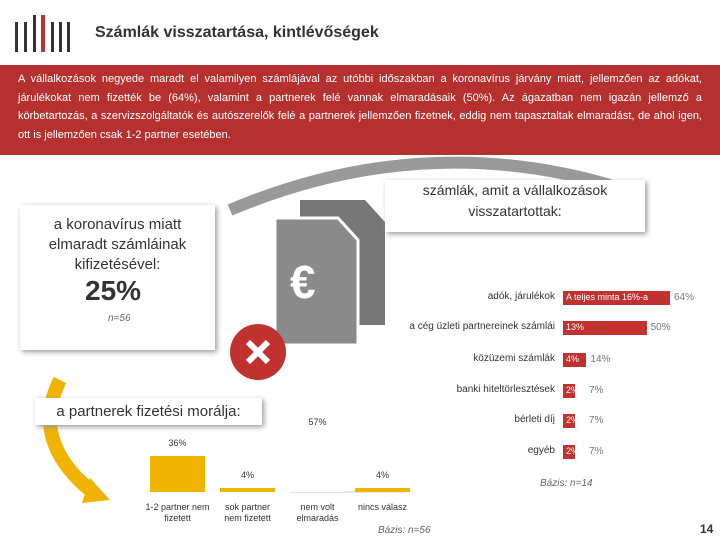  Describe the element at coordinates (177, 443) in the screenshot. I see `value-label: 36%` at that location.